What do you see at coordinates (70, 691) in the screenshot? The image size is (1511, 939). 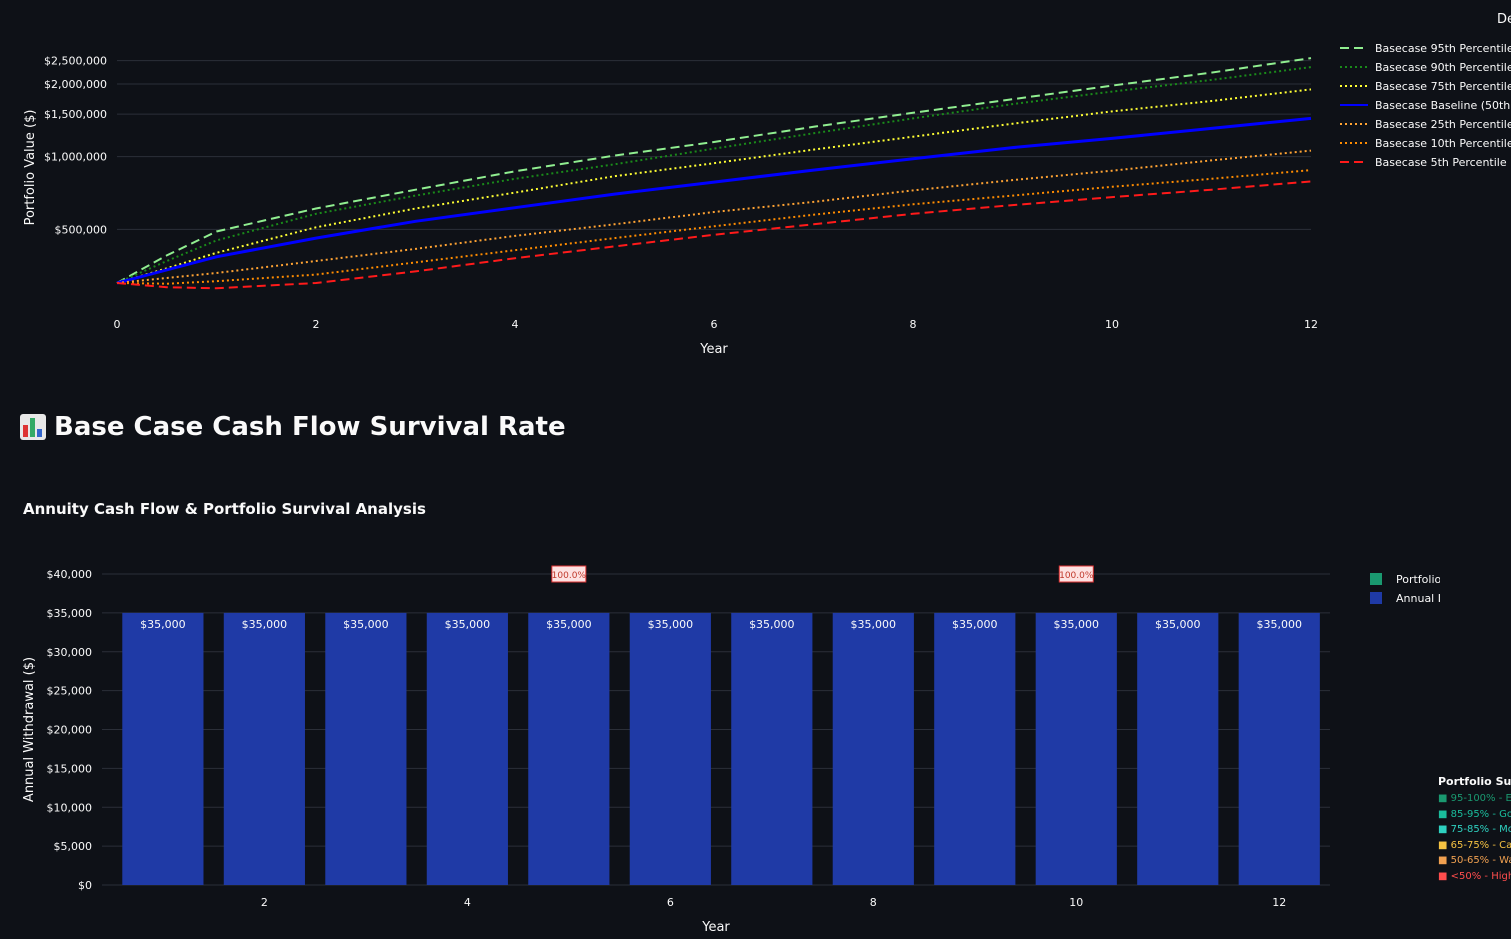 I see `y-tick-label: $25,000` at bounding box center [70, 691].